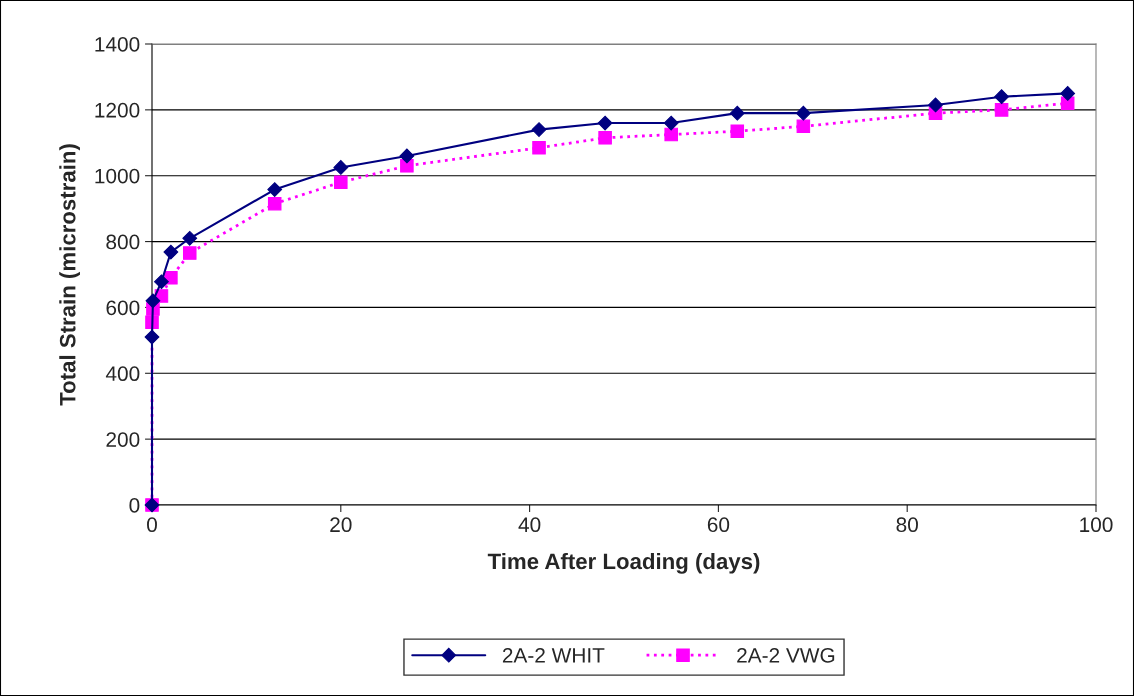 The image size is (1134, 696). I want to click on y-tick-label: 800, so click(123, 242).